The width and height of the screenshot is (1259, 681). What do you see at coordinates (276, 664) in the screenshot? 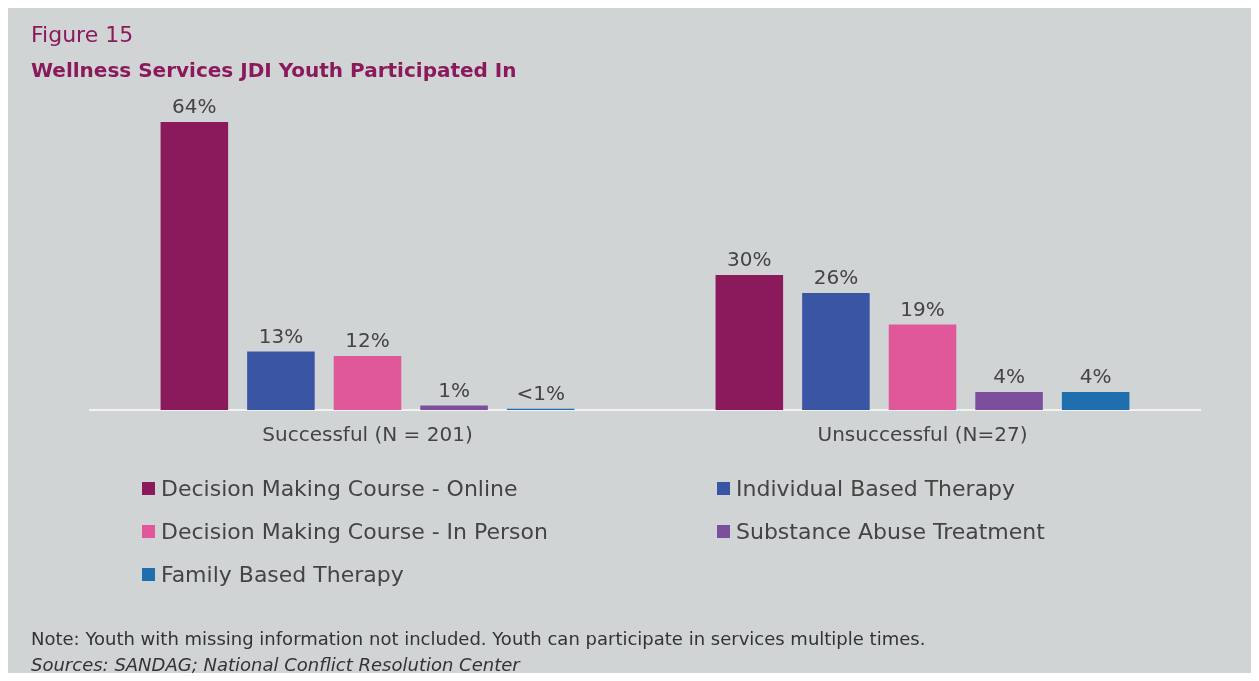
I see `source-note: Sources: SANDAG; National Conflict Resolution Center` at bounding box center [276, 664].